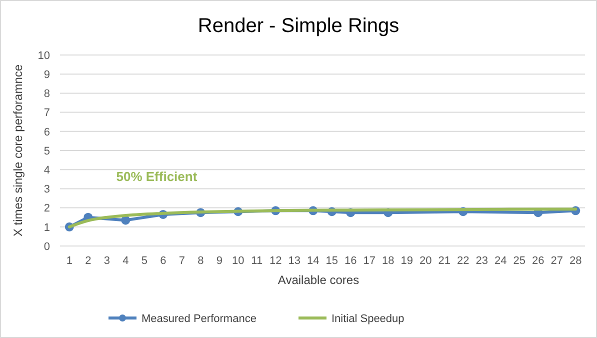 This screenshot has height=338, width=597. Describe the element at coordinates (299, 26) in the screenshot. I see `chart-title: Render - Simple Rings` at that location.